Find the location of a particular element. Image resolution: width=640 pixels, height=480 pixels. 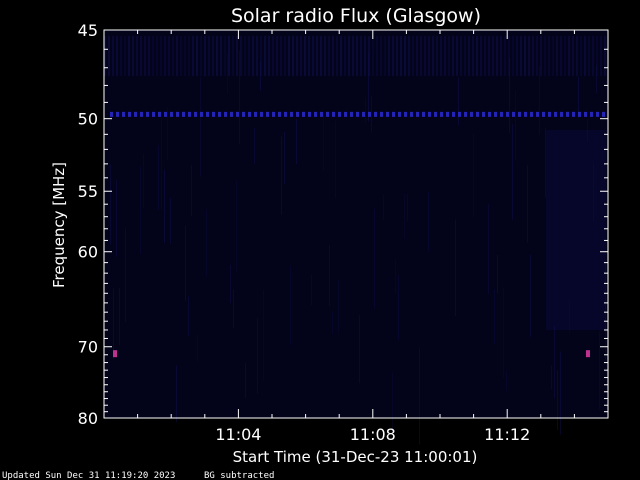

y-tick-label: 80 is located at coordinates (88, 418).